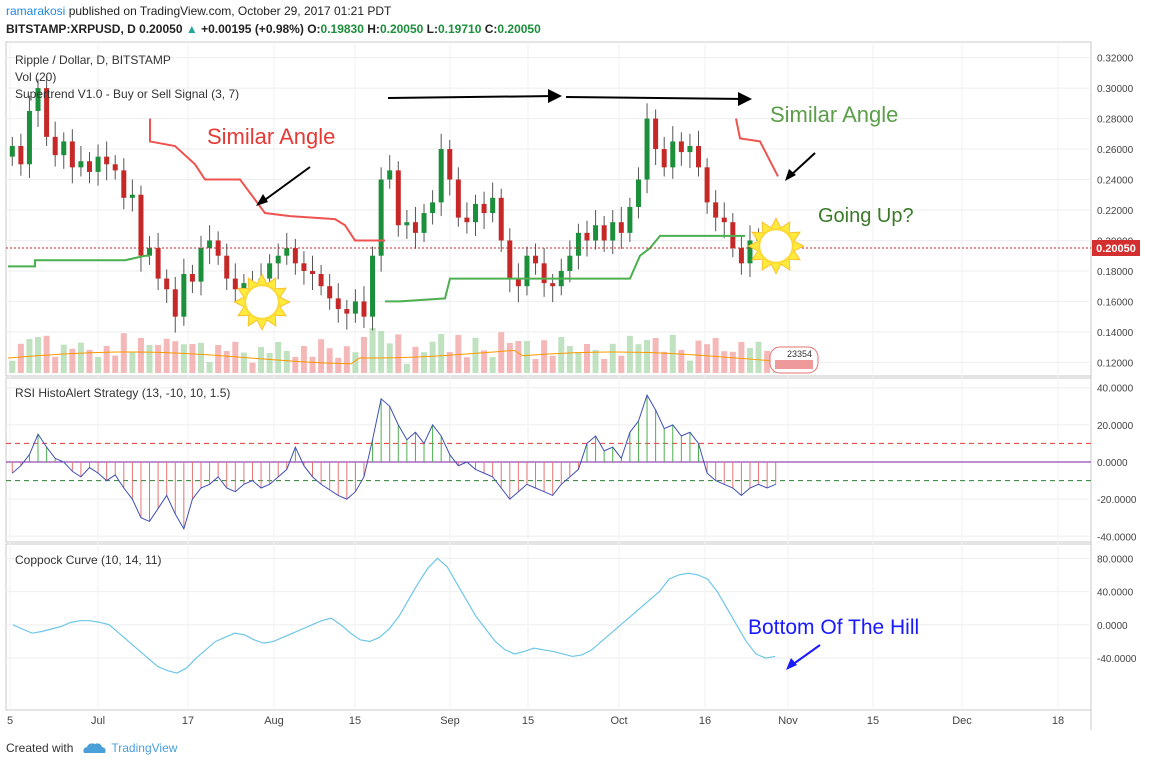  Describe the element at coordinates (98, 721) in the screenshot. I see `x-tick-label: Jul` at that location.